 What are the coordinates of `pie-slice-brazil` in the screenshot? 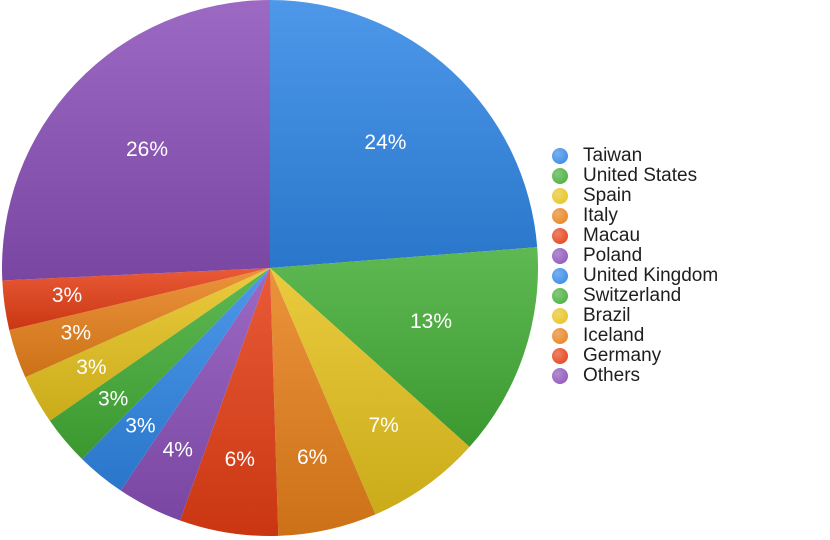 It's located at (147, 344).